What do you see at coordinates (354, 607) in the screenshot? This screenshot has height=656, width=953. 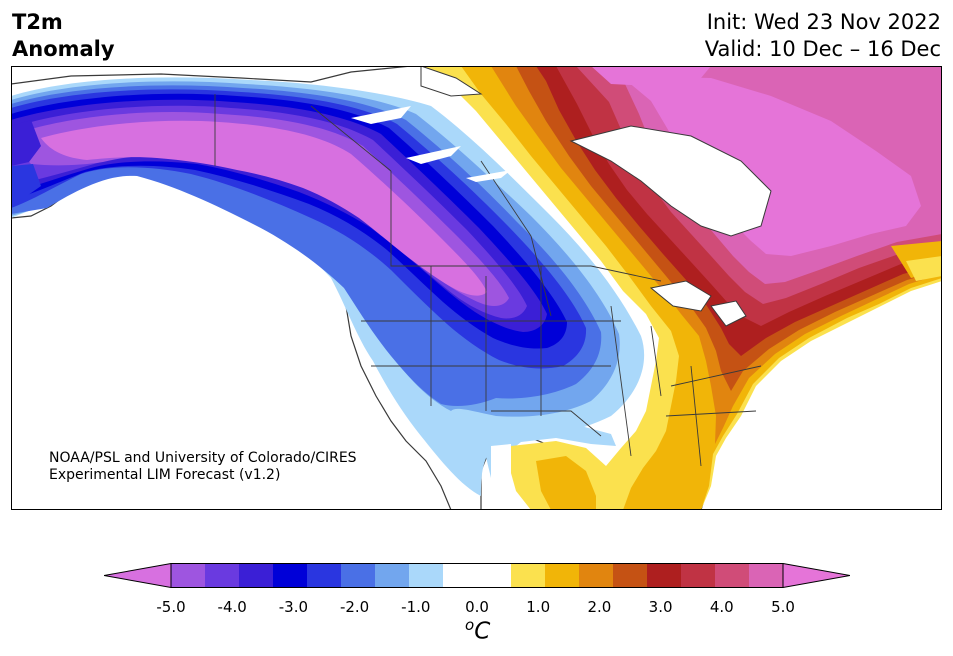 I see `colorbar-tick-label: -2.0` at bounding box center [354, 607].